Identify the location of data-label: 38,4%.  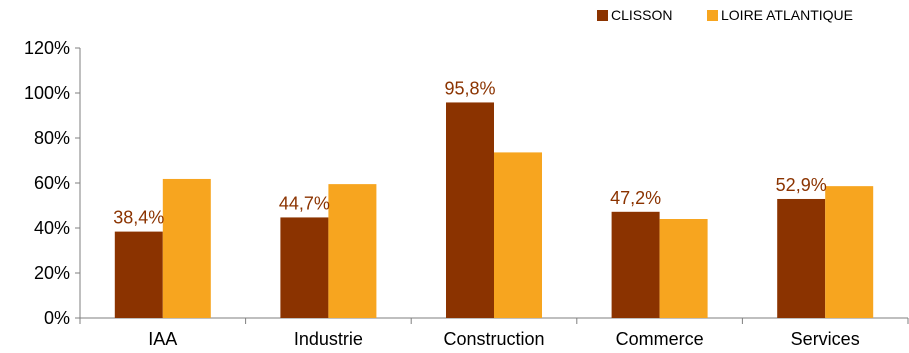
(138, 218).